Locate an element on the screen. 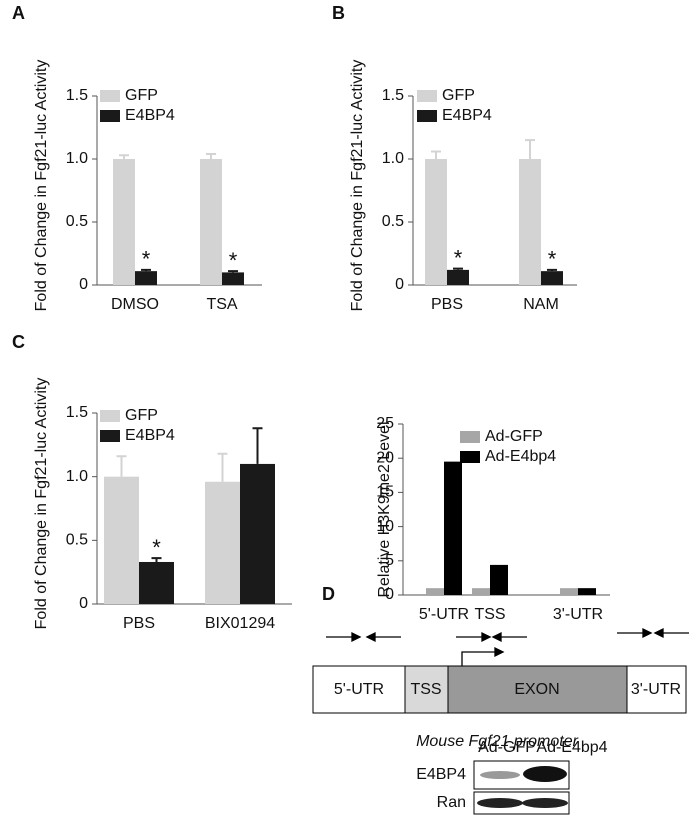 The width and height of the screenshot is (693, 816). diagram-caption: Mouse Fgf21 promoter is located at coordinates (497, 741).